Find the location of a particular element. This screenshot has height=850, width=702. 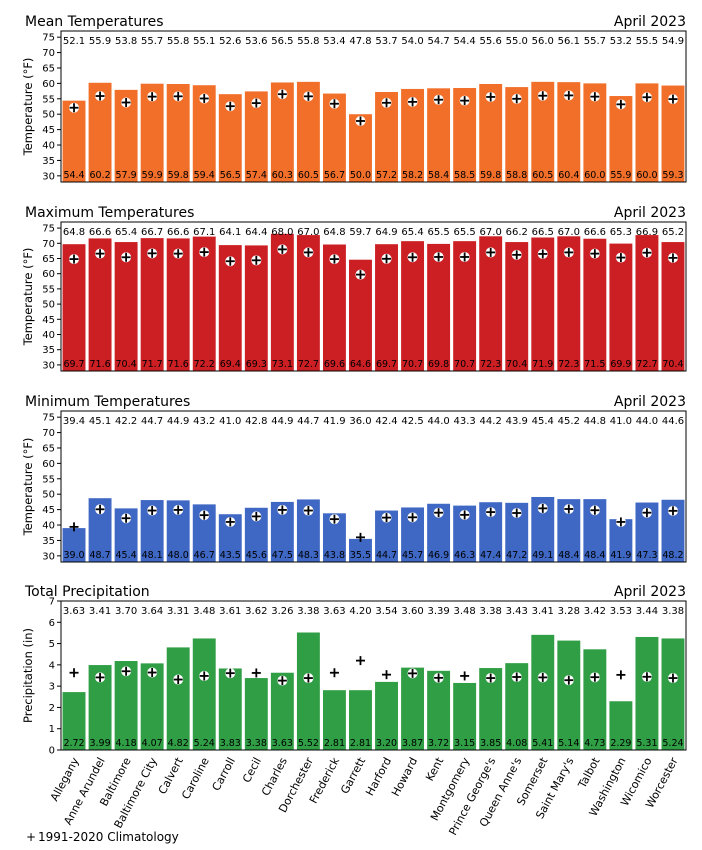

bar-value-label: 69.4 is located at coordinates (230, 364).